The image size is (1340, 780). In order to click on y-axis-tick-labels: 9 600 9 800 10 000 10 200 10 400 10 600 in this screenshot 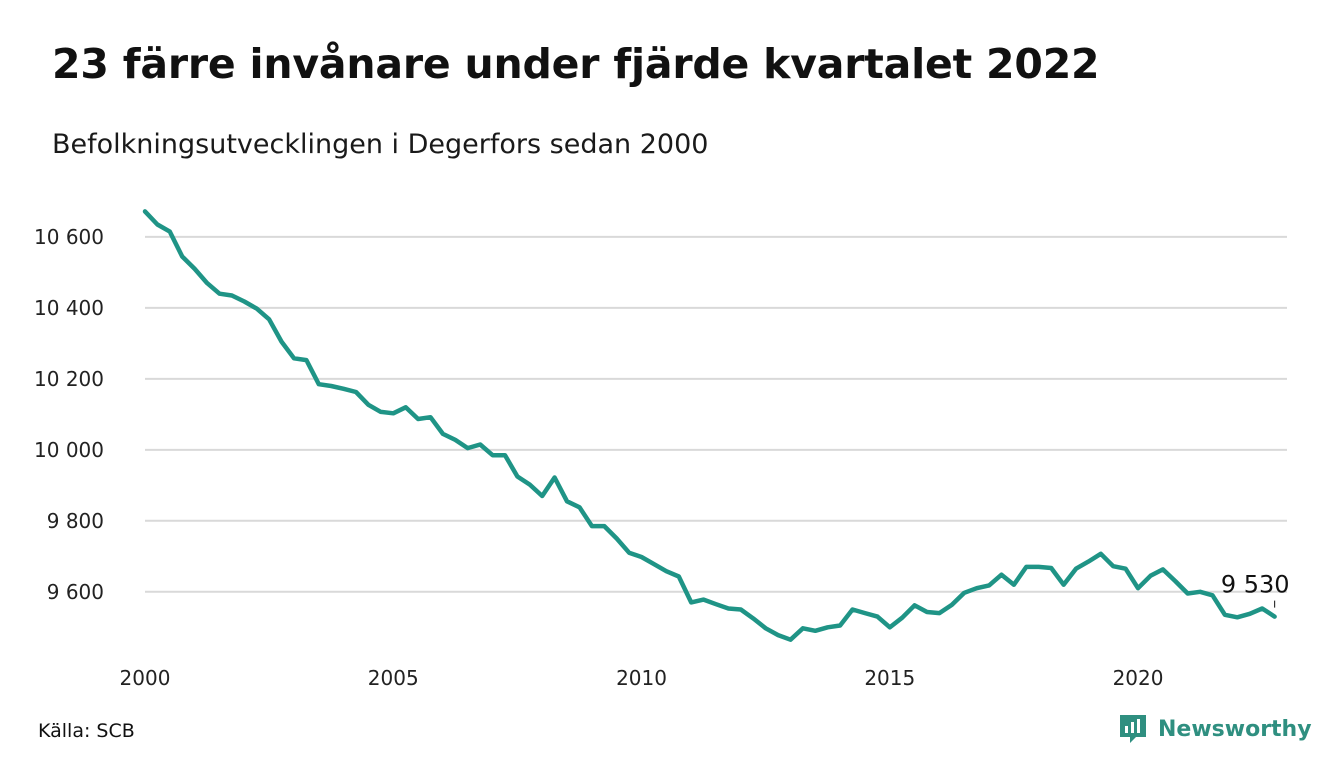, I will do `click(69, 414)`.